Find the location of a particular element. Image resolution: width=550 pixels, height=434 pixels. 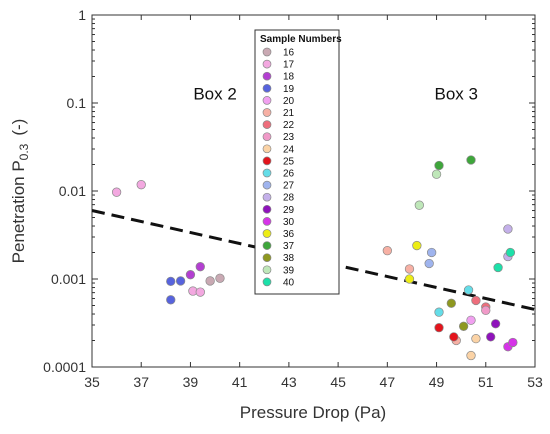

legend-entry: 21 is located at coordinates (289, 113).